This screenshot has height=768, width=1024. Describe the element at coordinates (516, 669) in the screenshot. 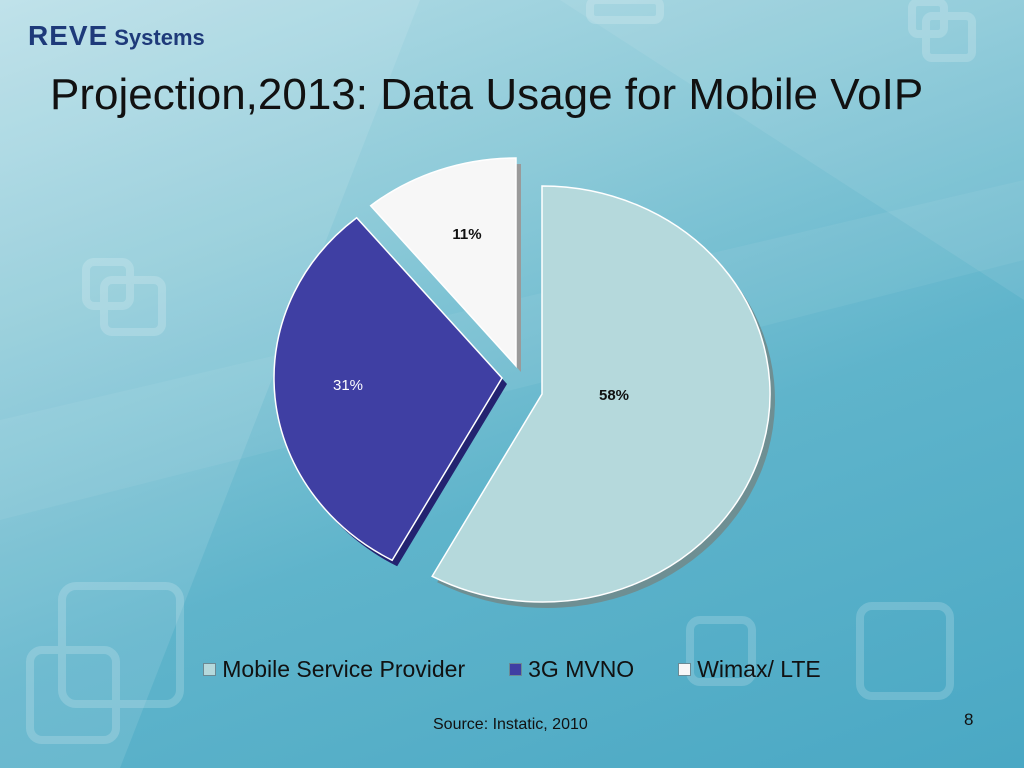

I see `legend-swatch-3g-mvno` at that location.